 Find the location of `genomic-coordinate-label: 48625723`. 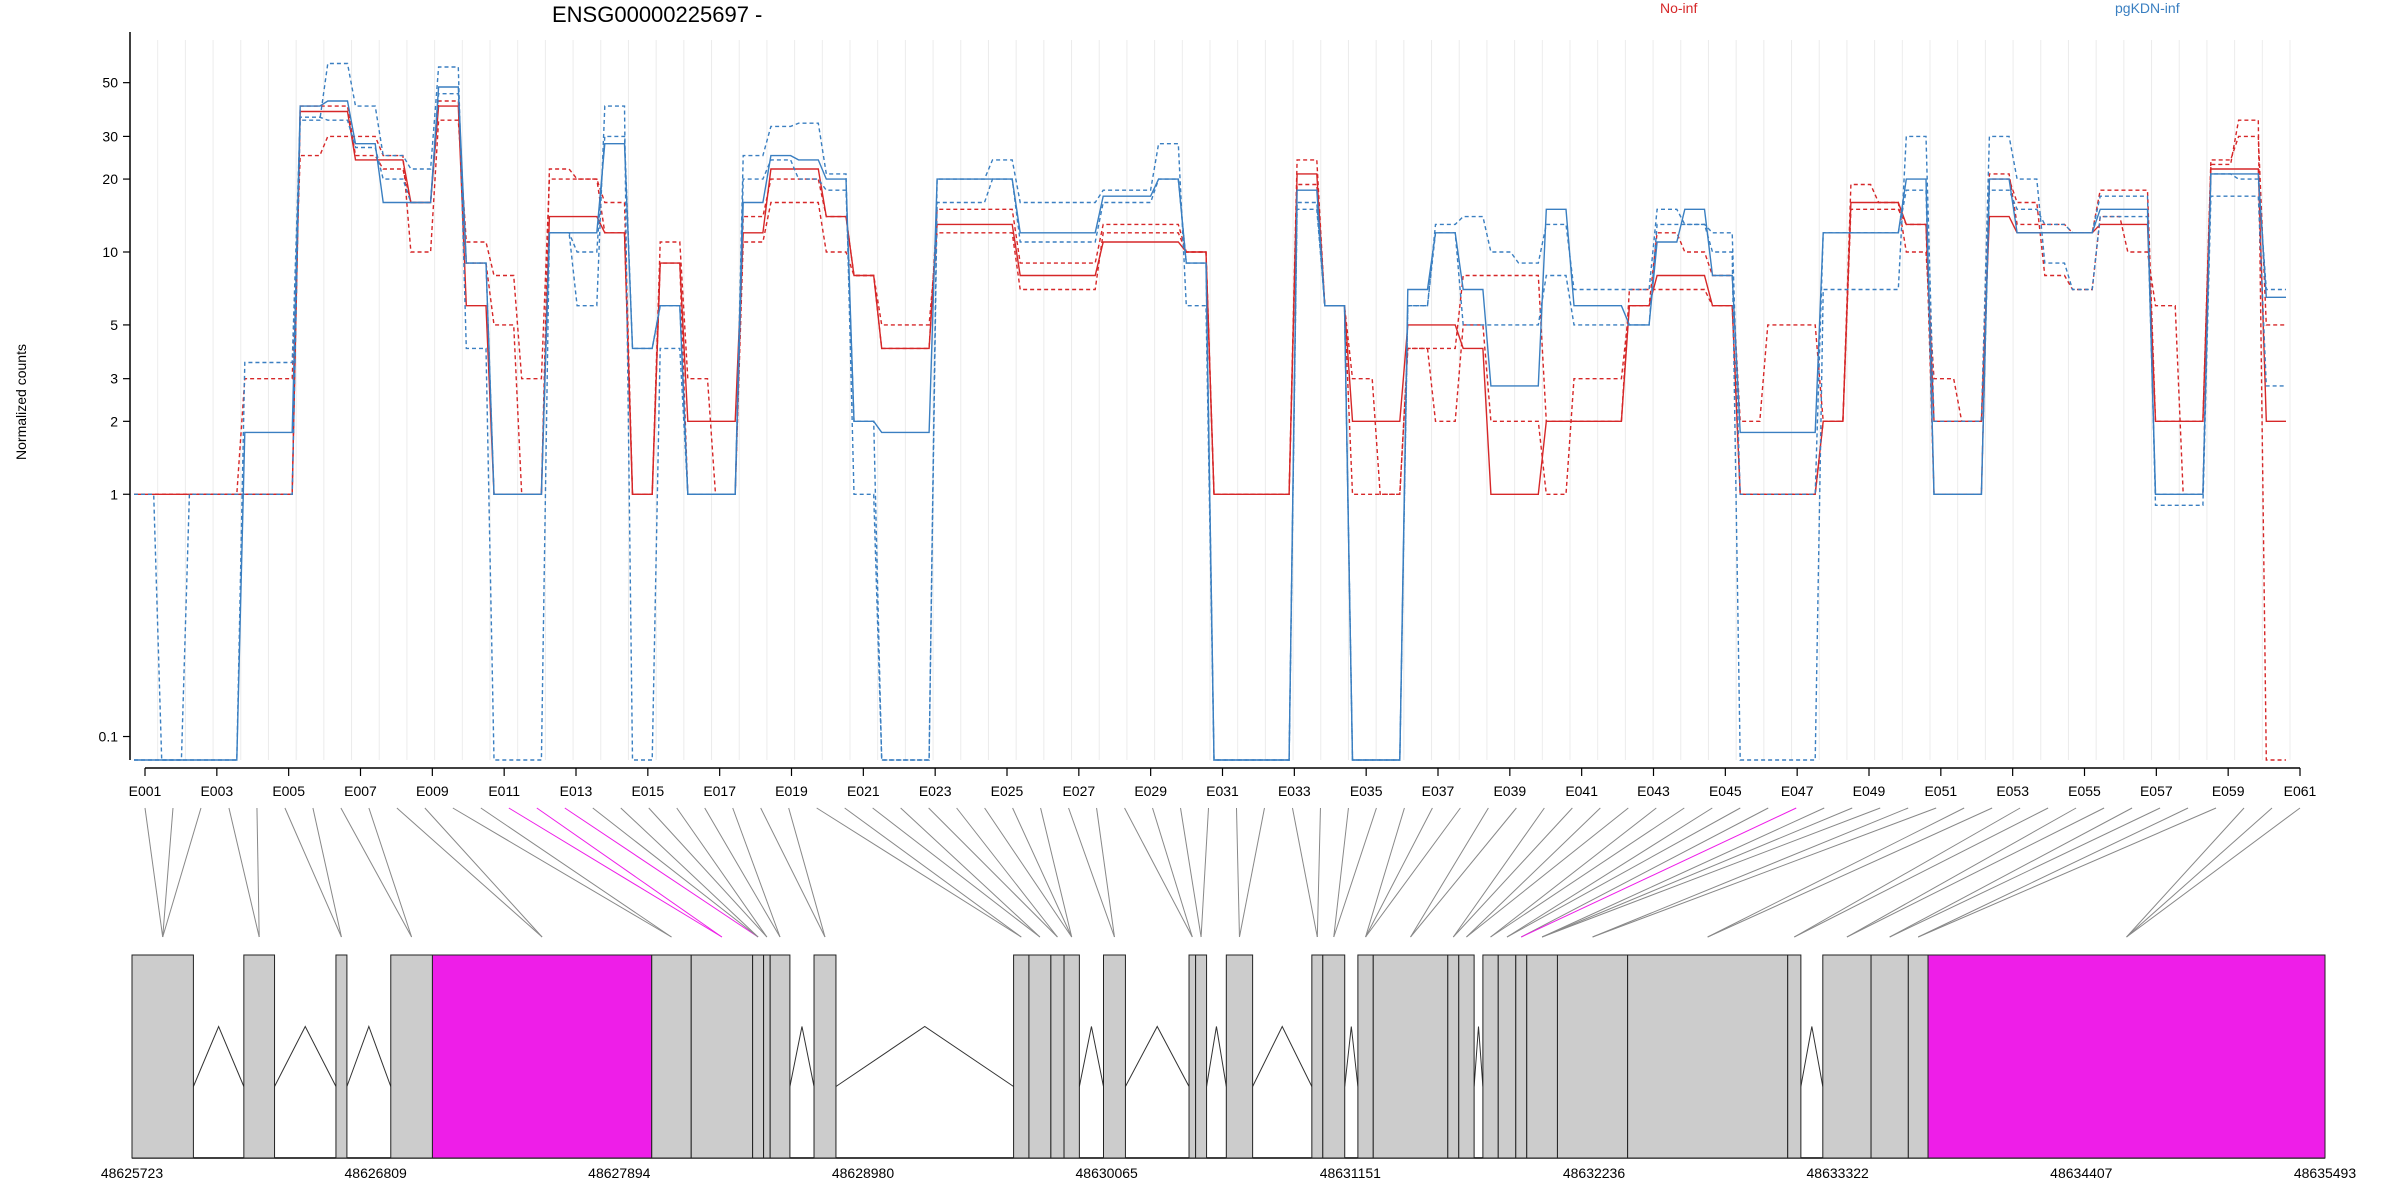

genomic-coordinate-label: 48625723 is located at coordinates (132, 1173).